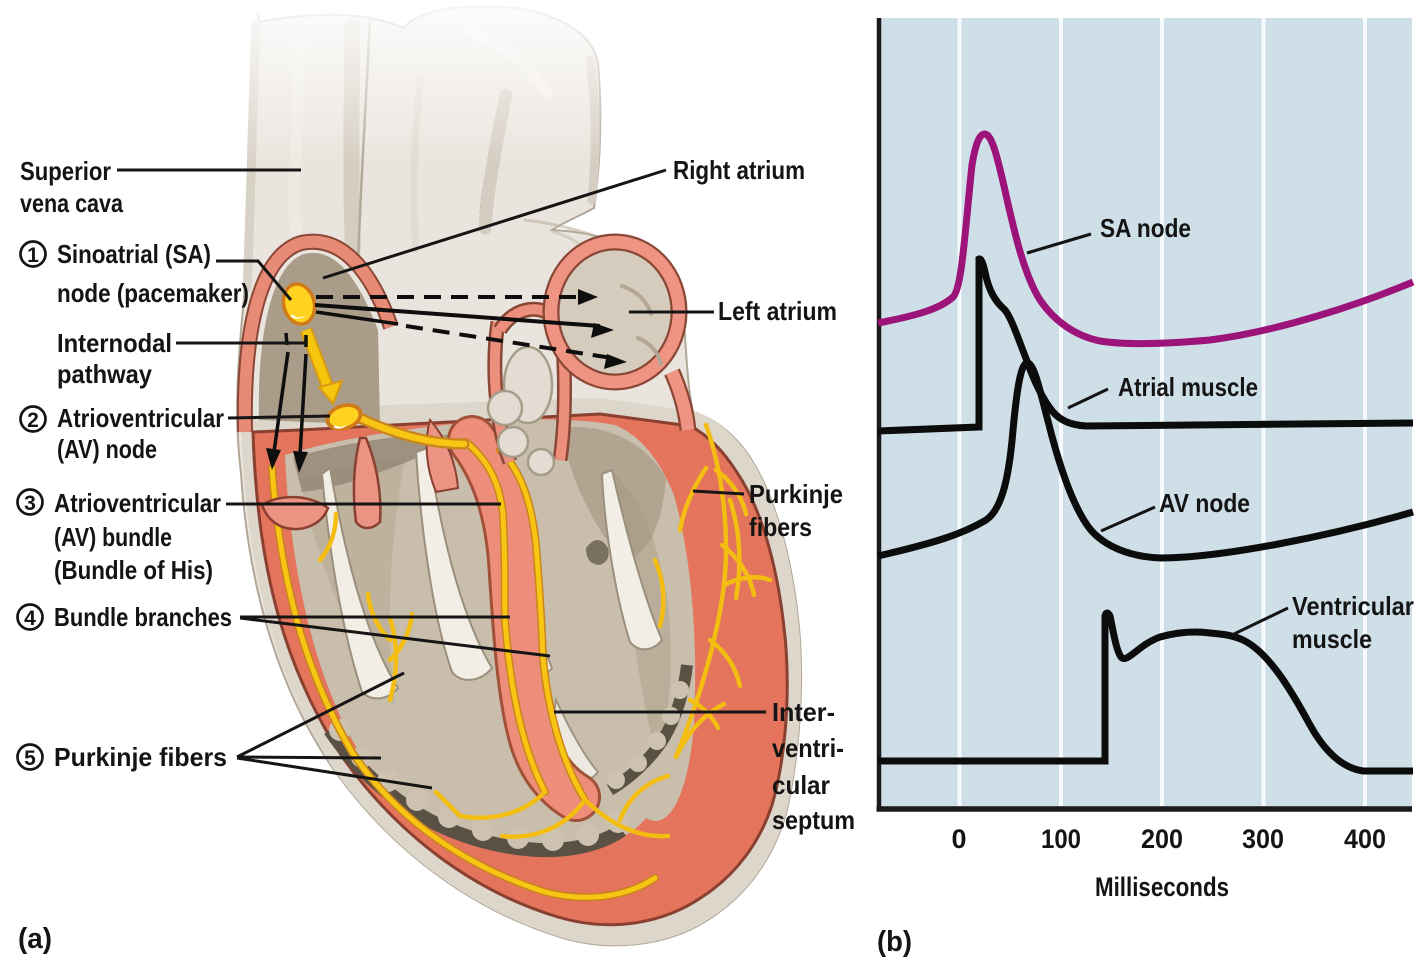 The height and width of the screenshot is (977, 1421). What do you see at coordinates (107, 449) in the screenshot?
I see `svg-text: (AV) node` at bounding box center [107, 449].